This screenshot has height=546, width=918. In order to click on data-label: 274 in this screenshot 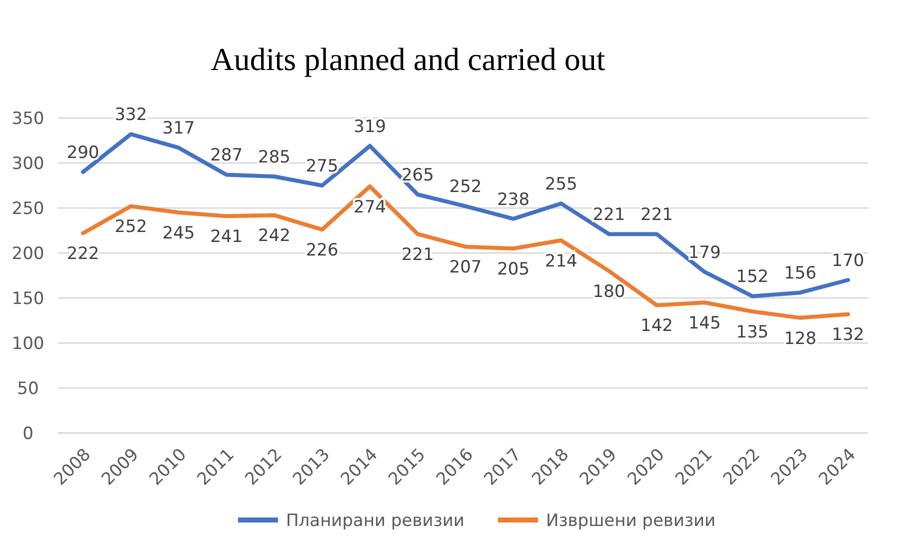, I will do `click(370, 207)`.